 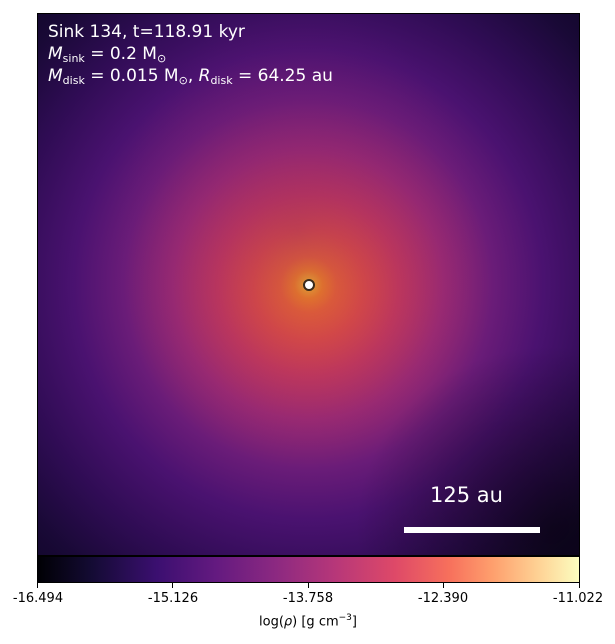 What do you see at coordinates (308, 598) in the screenshot?
I see `colorbar-tick-label: -13.758` at bounding box center [308, 598].